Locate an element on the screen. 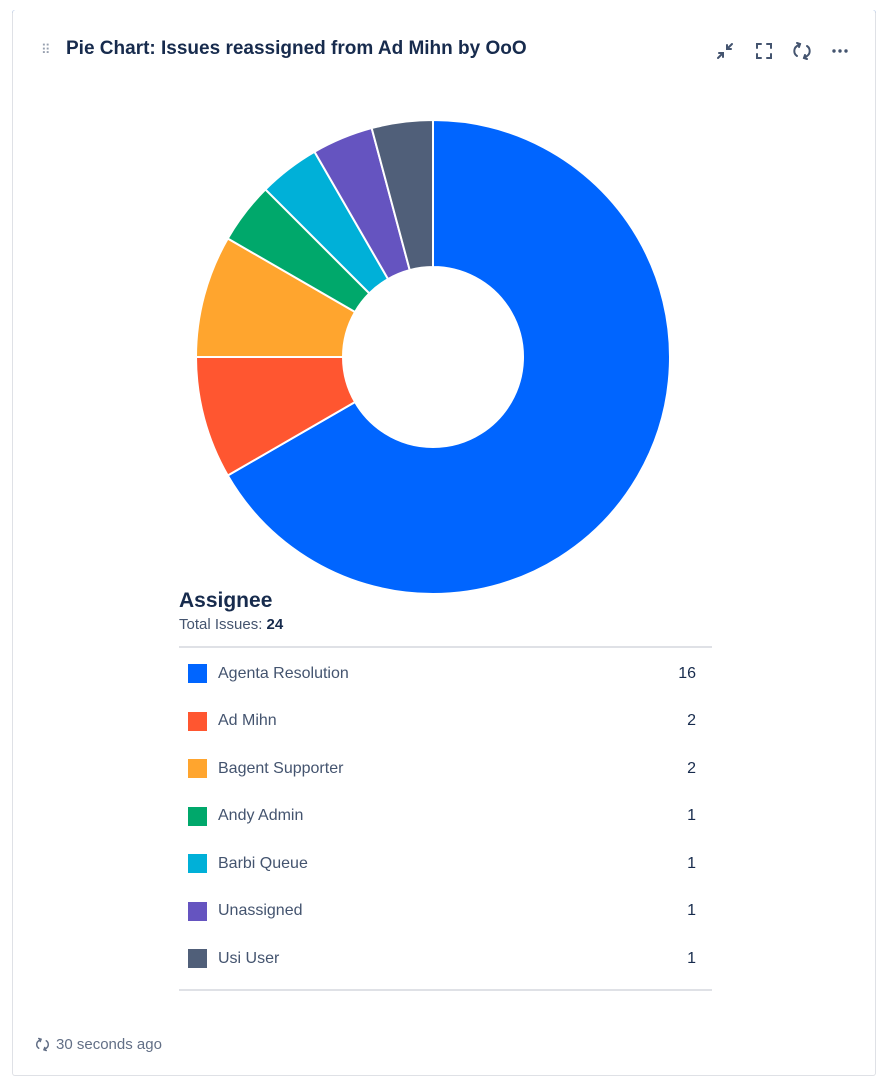  legend-title: Assignee is located at coordinates (226, 600).